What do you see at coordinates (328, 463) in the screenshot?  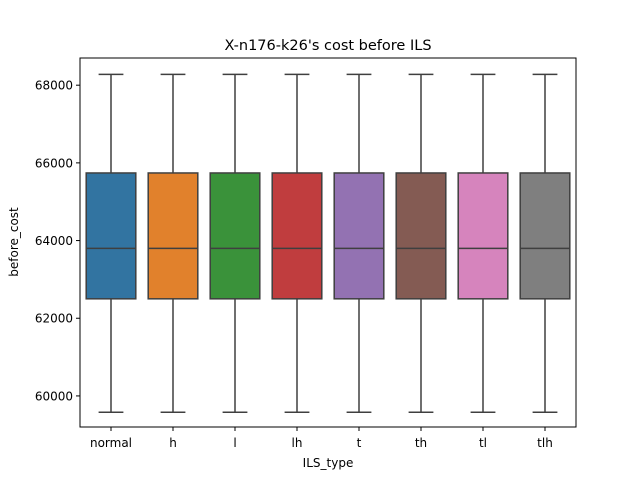 I see `x-axis-label: ILS_type` at bounding box center [328, 463].